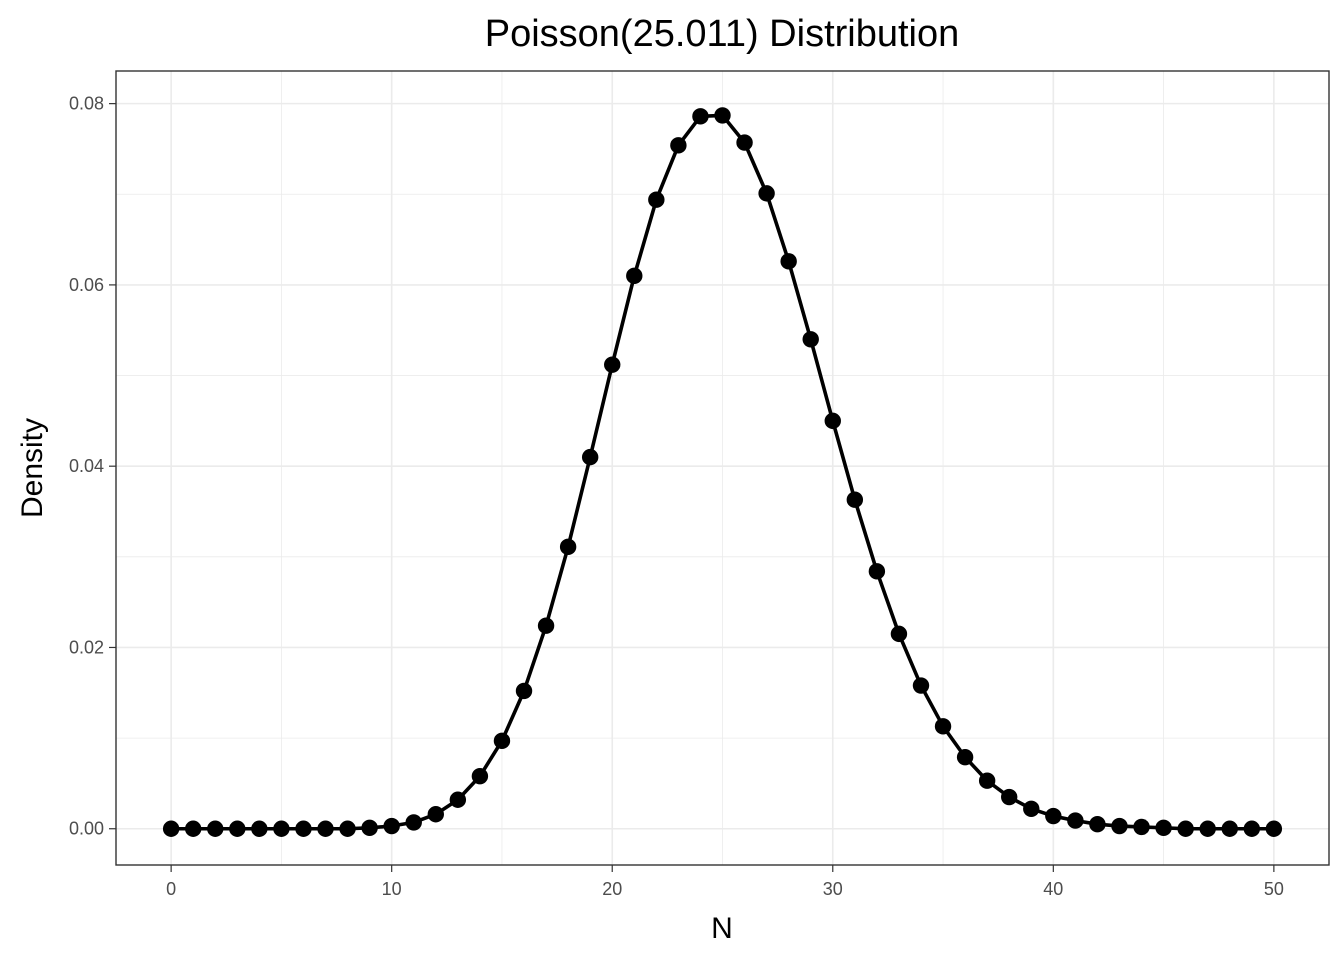 The height and width of the screenshot is (960, 1344). I want to click on x-tick-label: 20, so click(612, 889).